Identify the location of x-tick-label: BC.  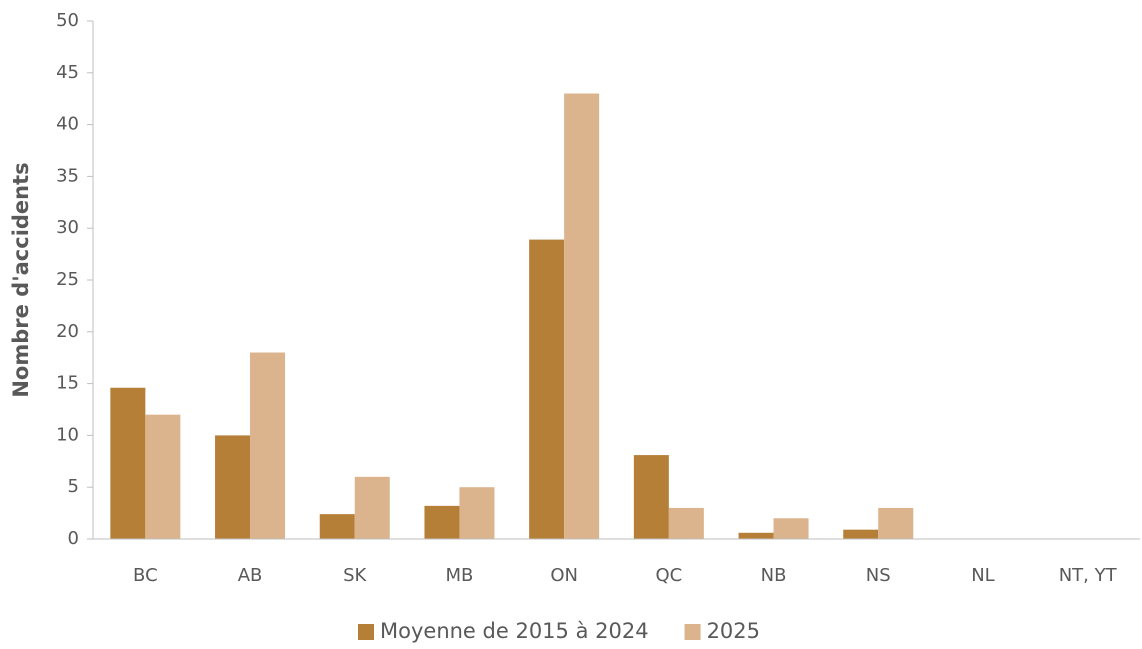
(145, 575).